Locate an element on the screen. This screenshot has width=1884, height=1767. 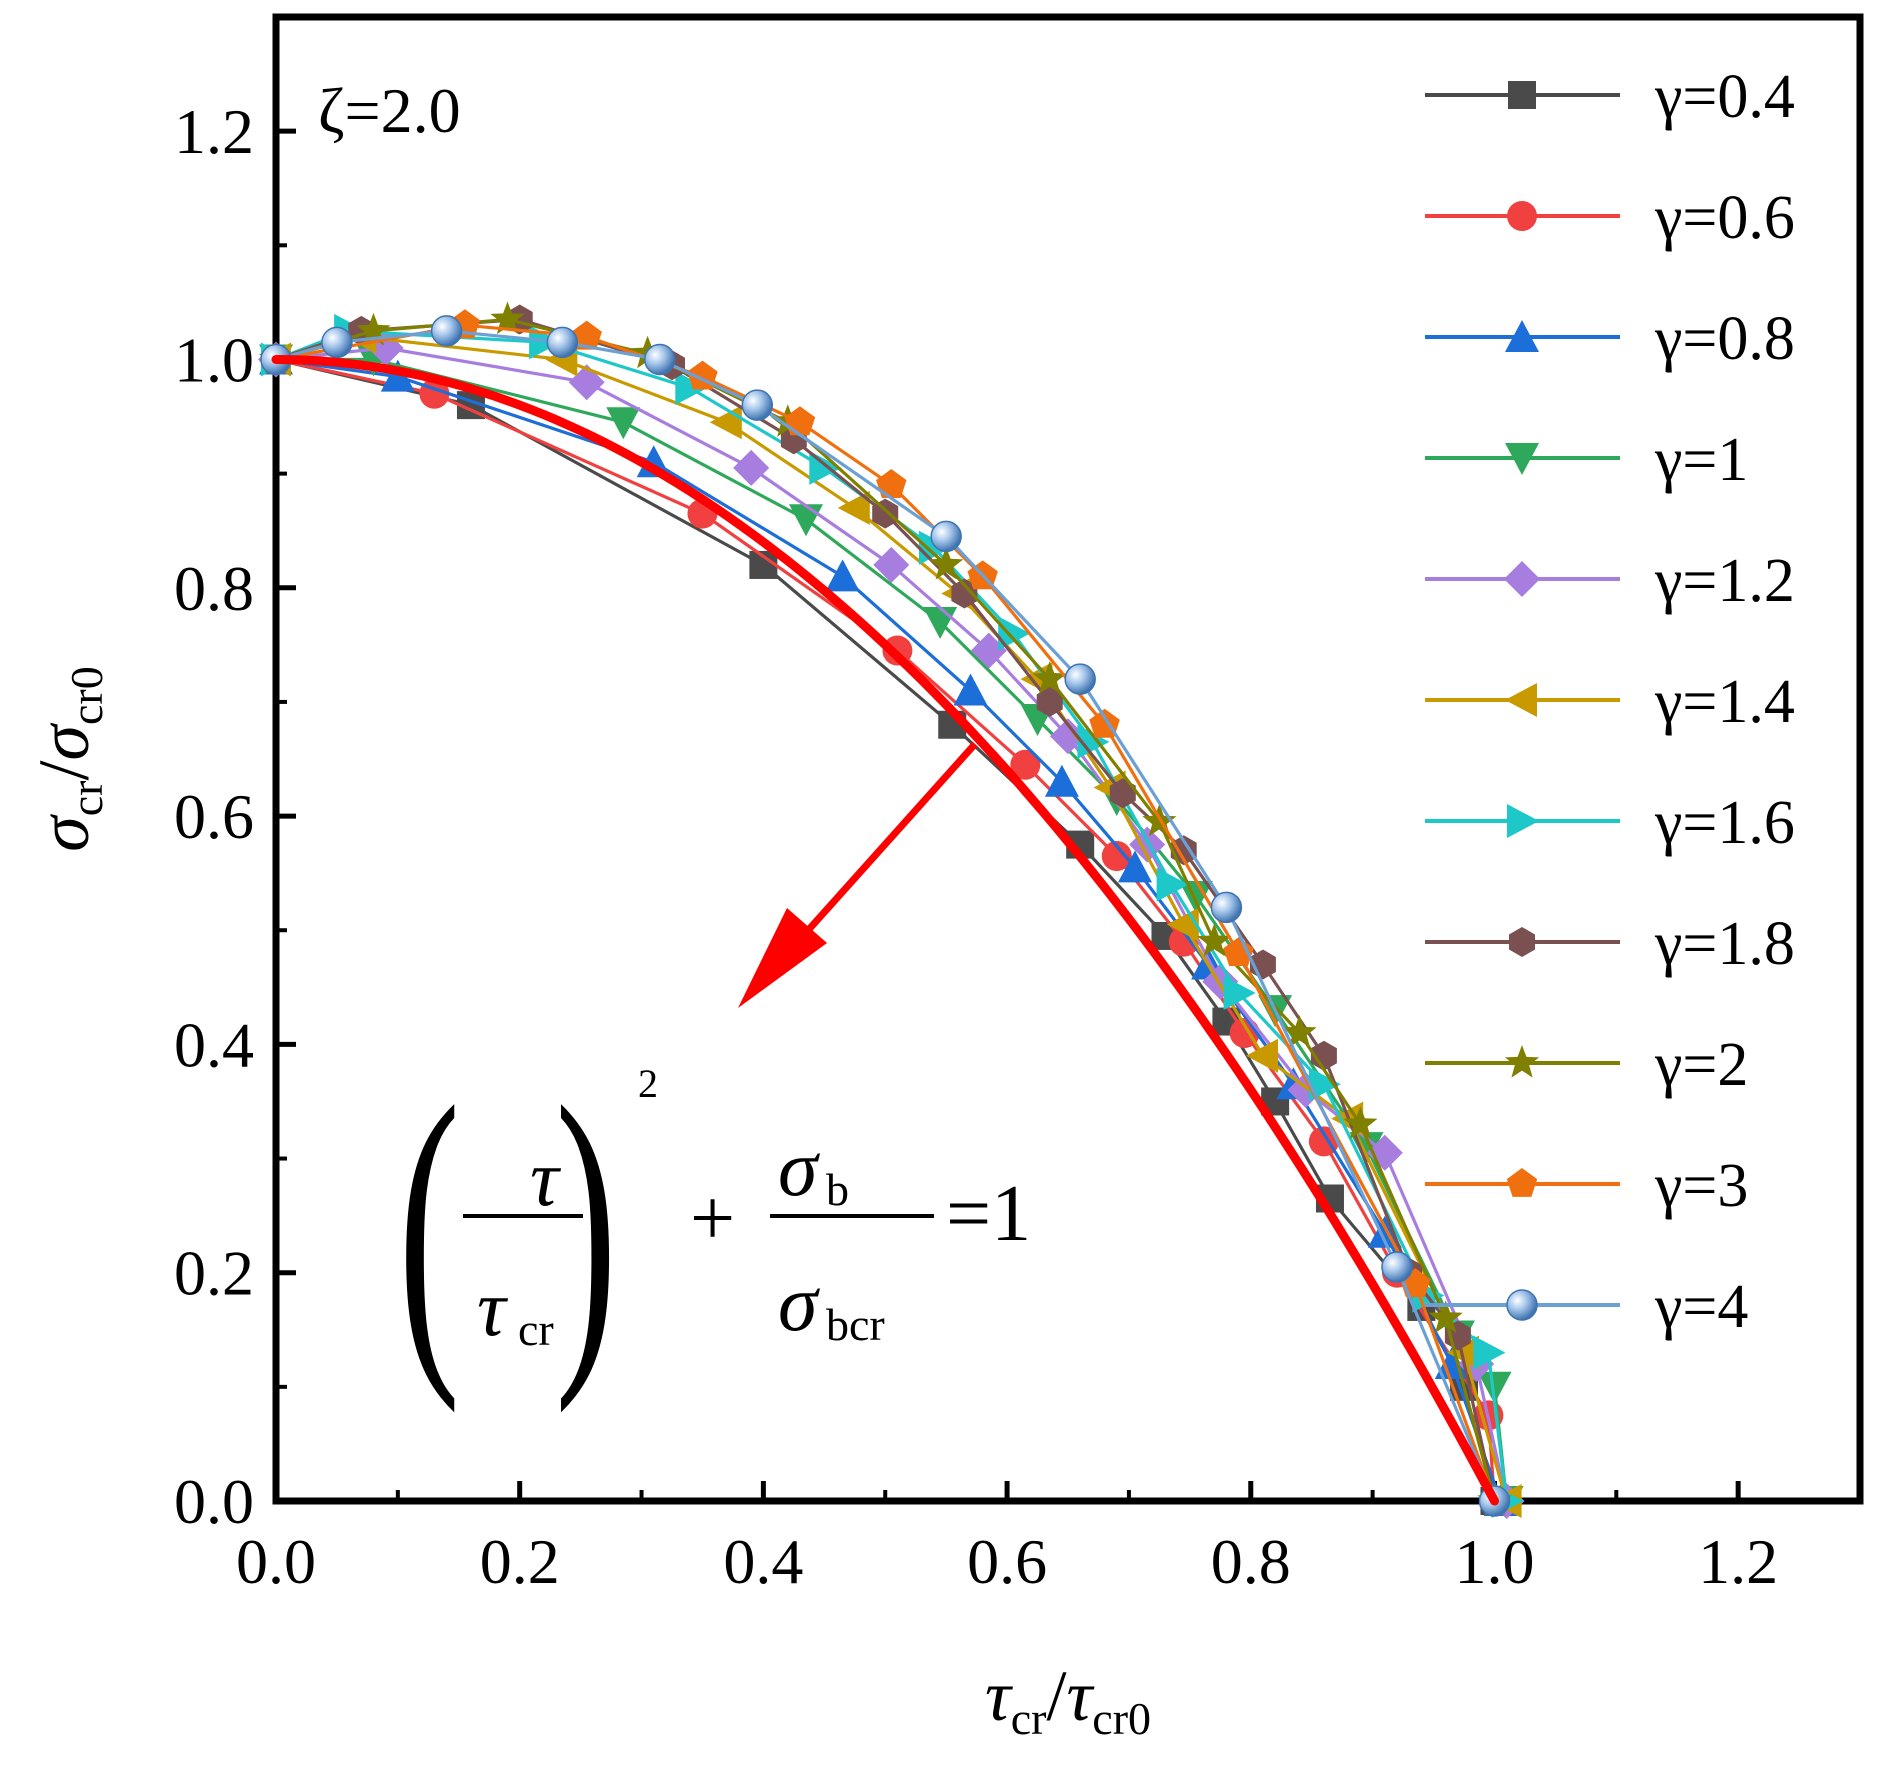
formula-den2-sub: bcr is located at coordinates (855, 1324).